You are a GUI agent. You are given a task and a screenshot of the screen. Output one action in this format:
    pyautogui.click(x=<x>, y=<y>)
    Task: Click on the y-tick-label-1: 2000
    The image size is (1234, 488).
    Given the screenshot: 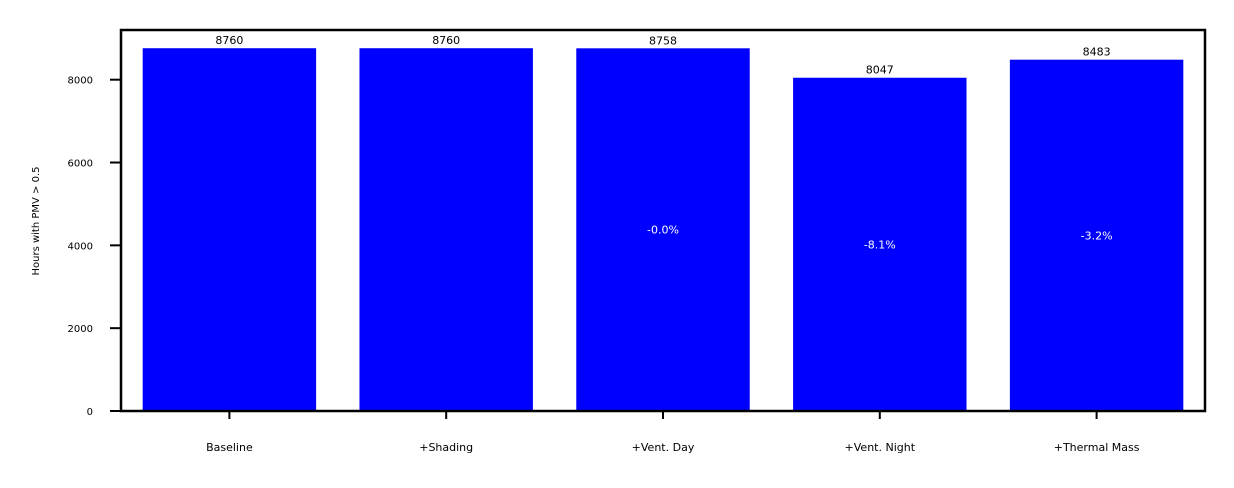 What is the action you would take?
    pyautogui.click(x=80, y=329)
    